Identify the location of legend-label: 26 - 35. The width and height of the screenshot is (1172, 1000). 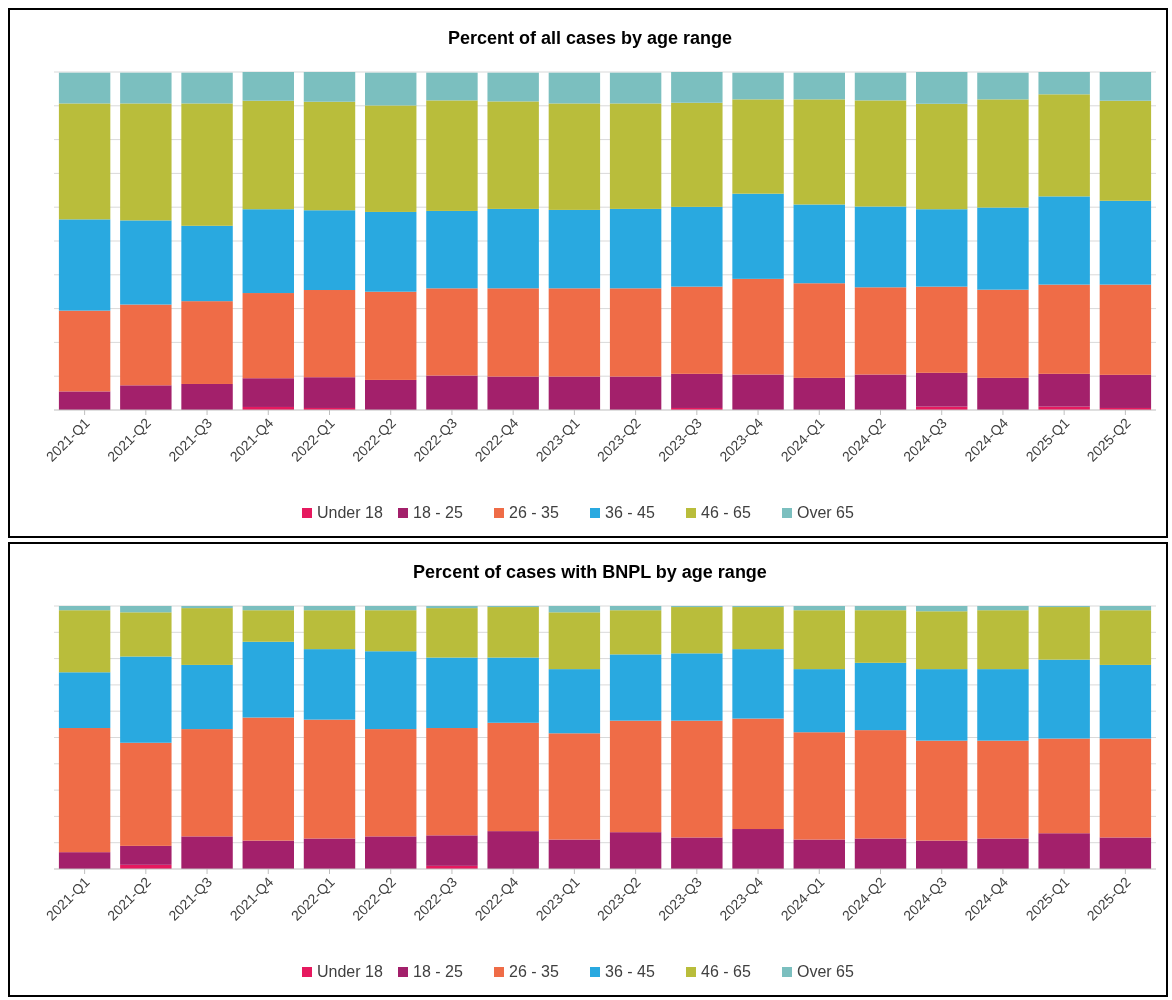
(534, 971).